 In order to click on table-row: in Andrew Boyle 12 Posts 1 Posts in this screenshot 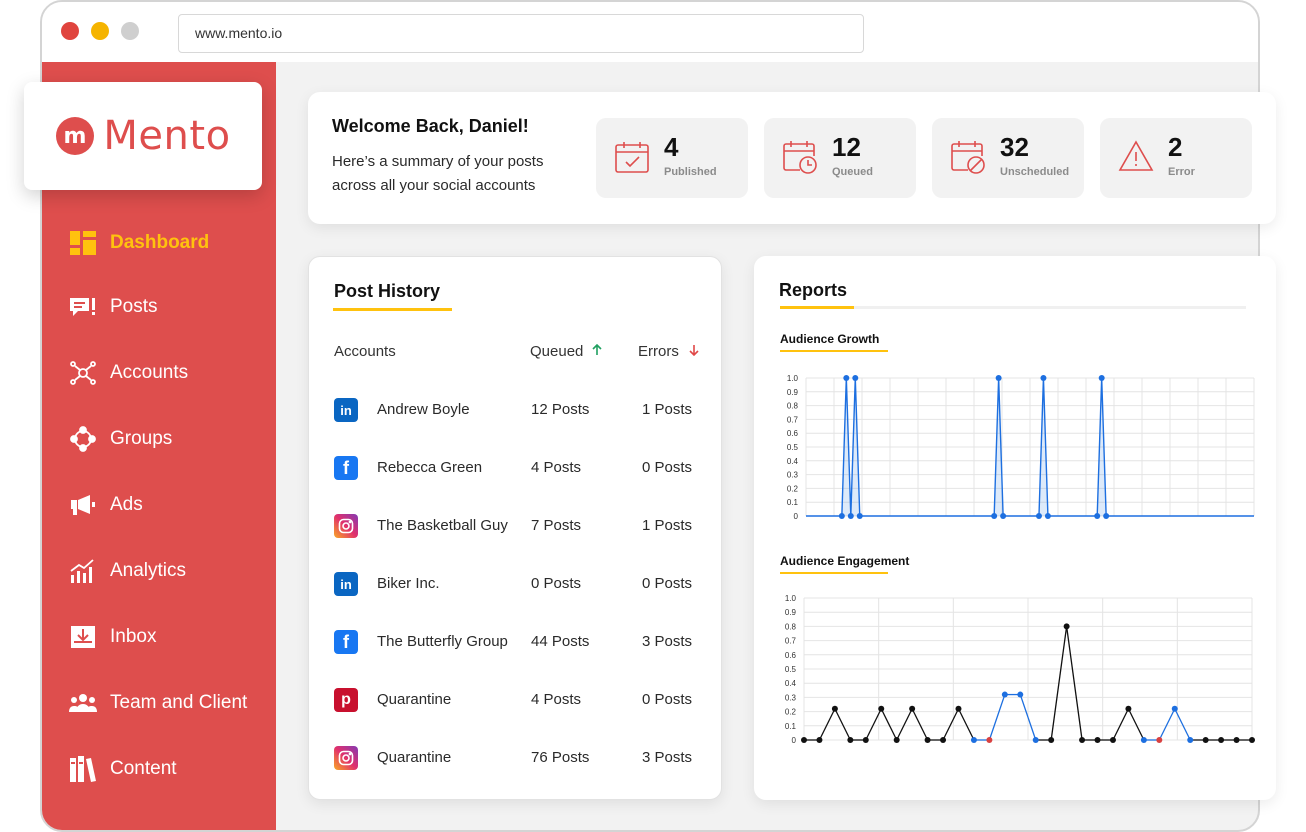, I will do `click(523, 410)`.